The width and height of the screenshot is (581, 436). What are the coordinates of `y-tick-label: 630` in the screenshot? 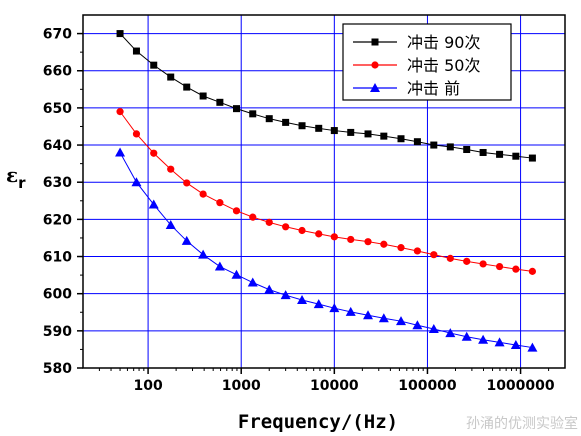 It's located at (57, 183).